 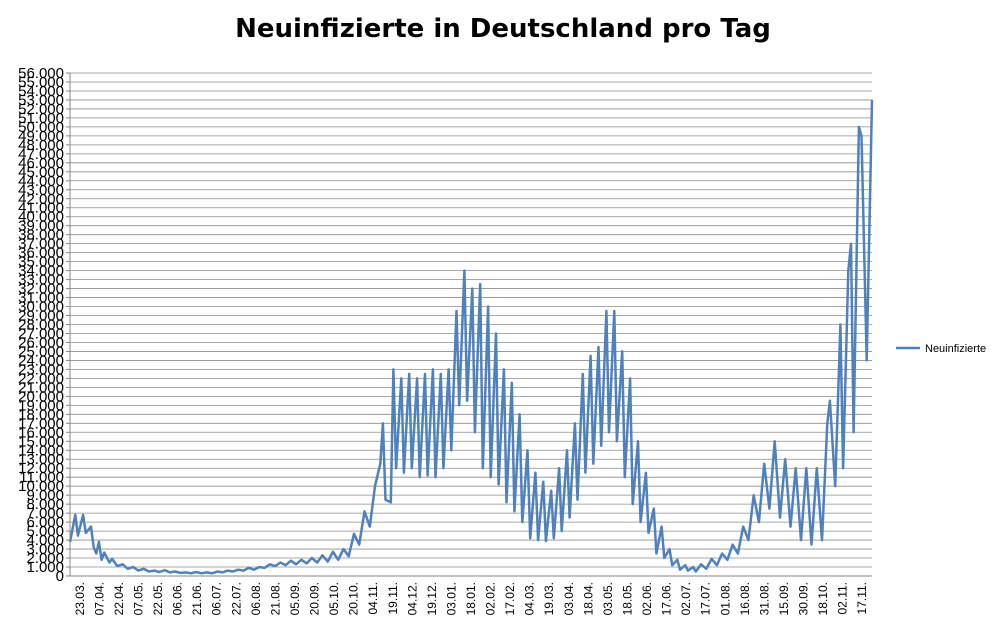 I want to click on x-tick-label: 19.03., so click(x=549, y=598).